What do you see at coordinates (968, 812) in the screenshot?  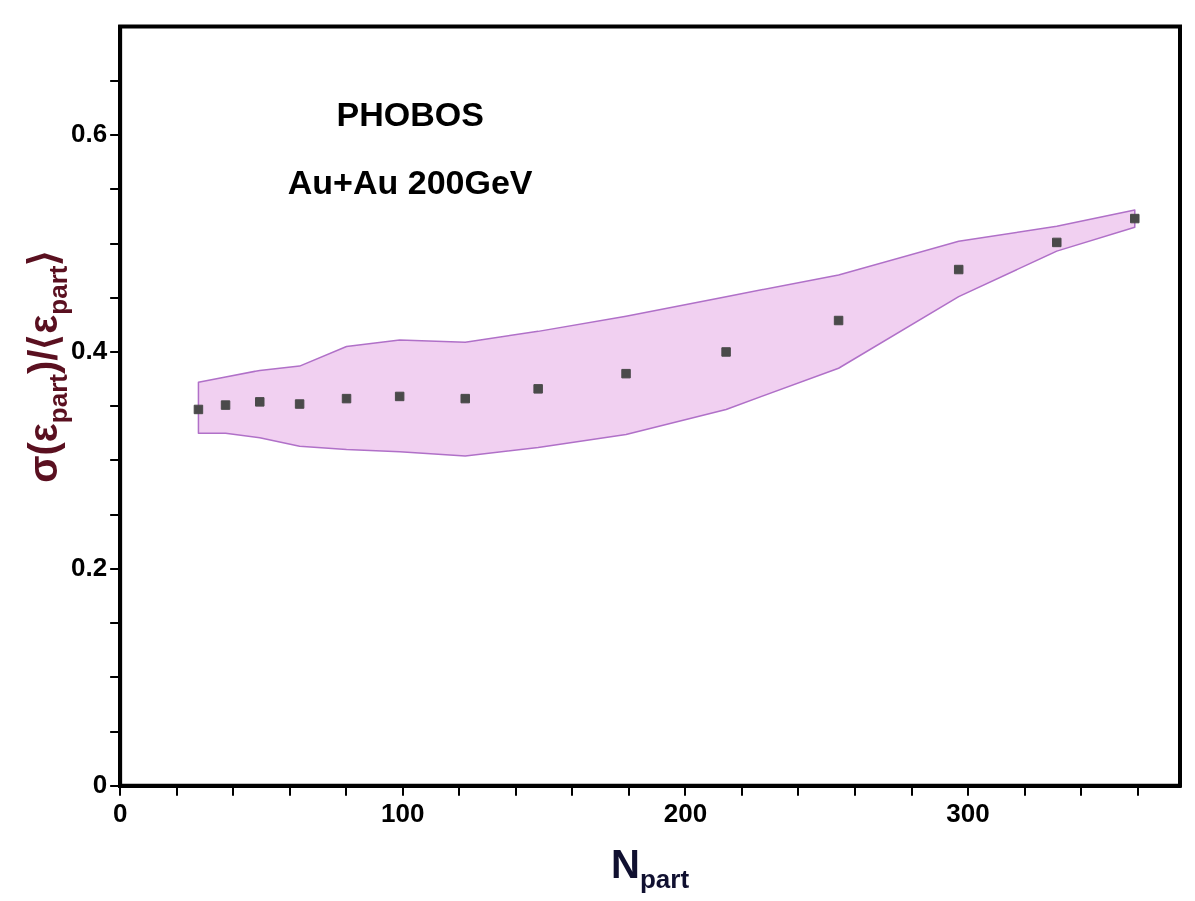 I see `x-tick-label: 300` at bounding box center [968, 812].